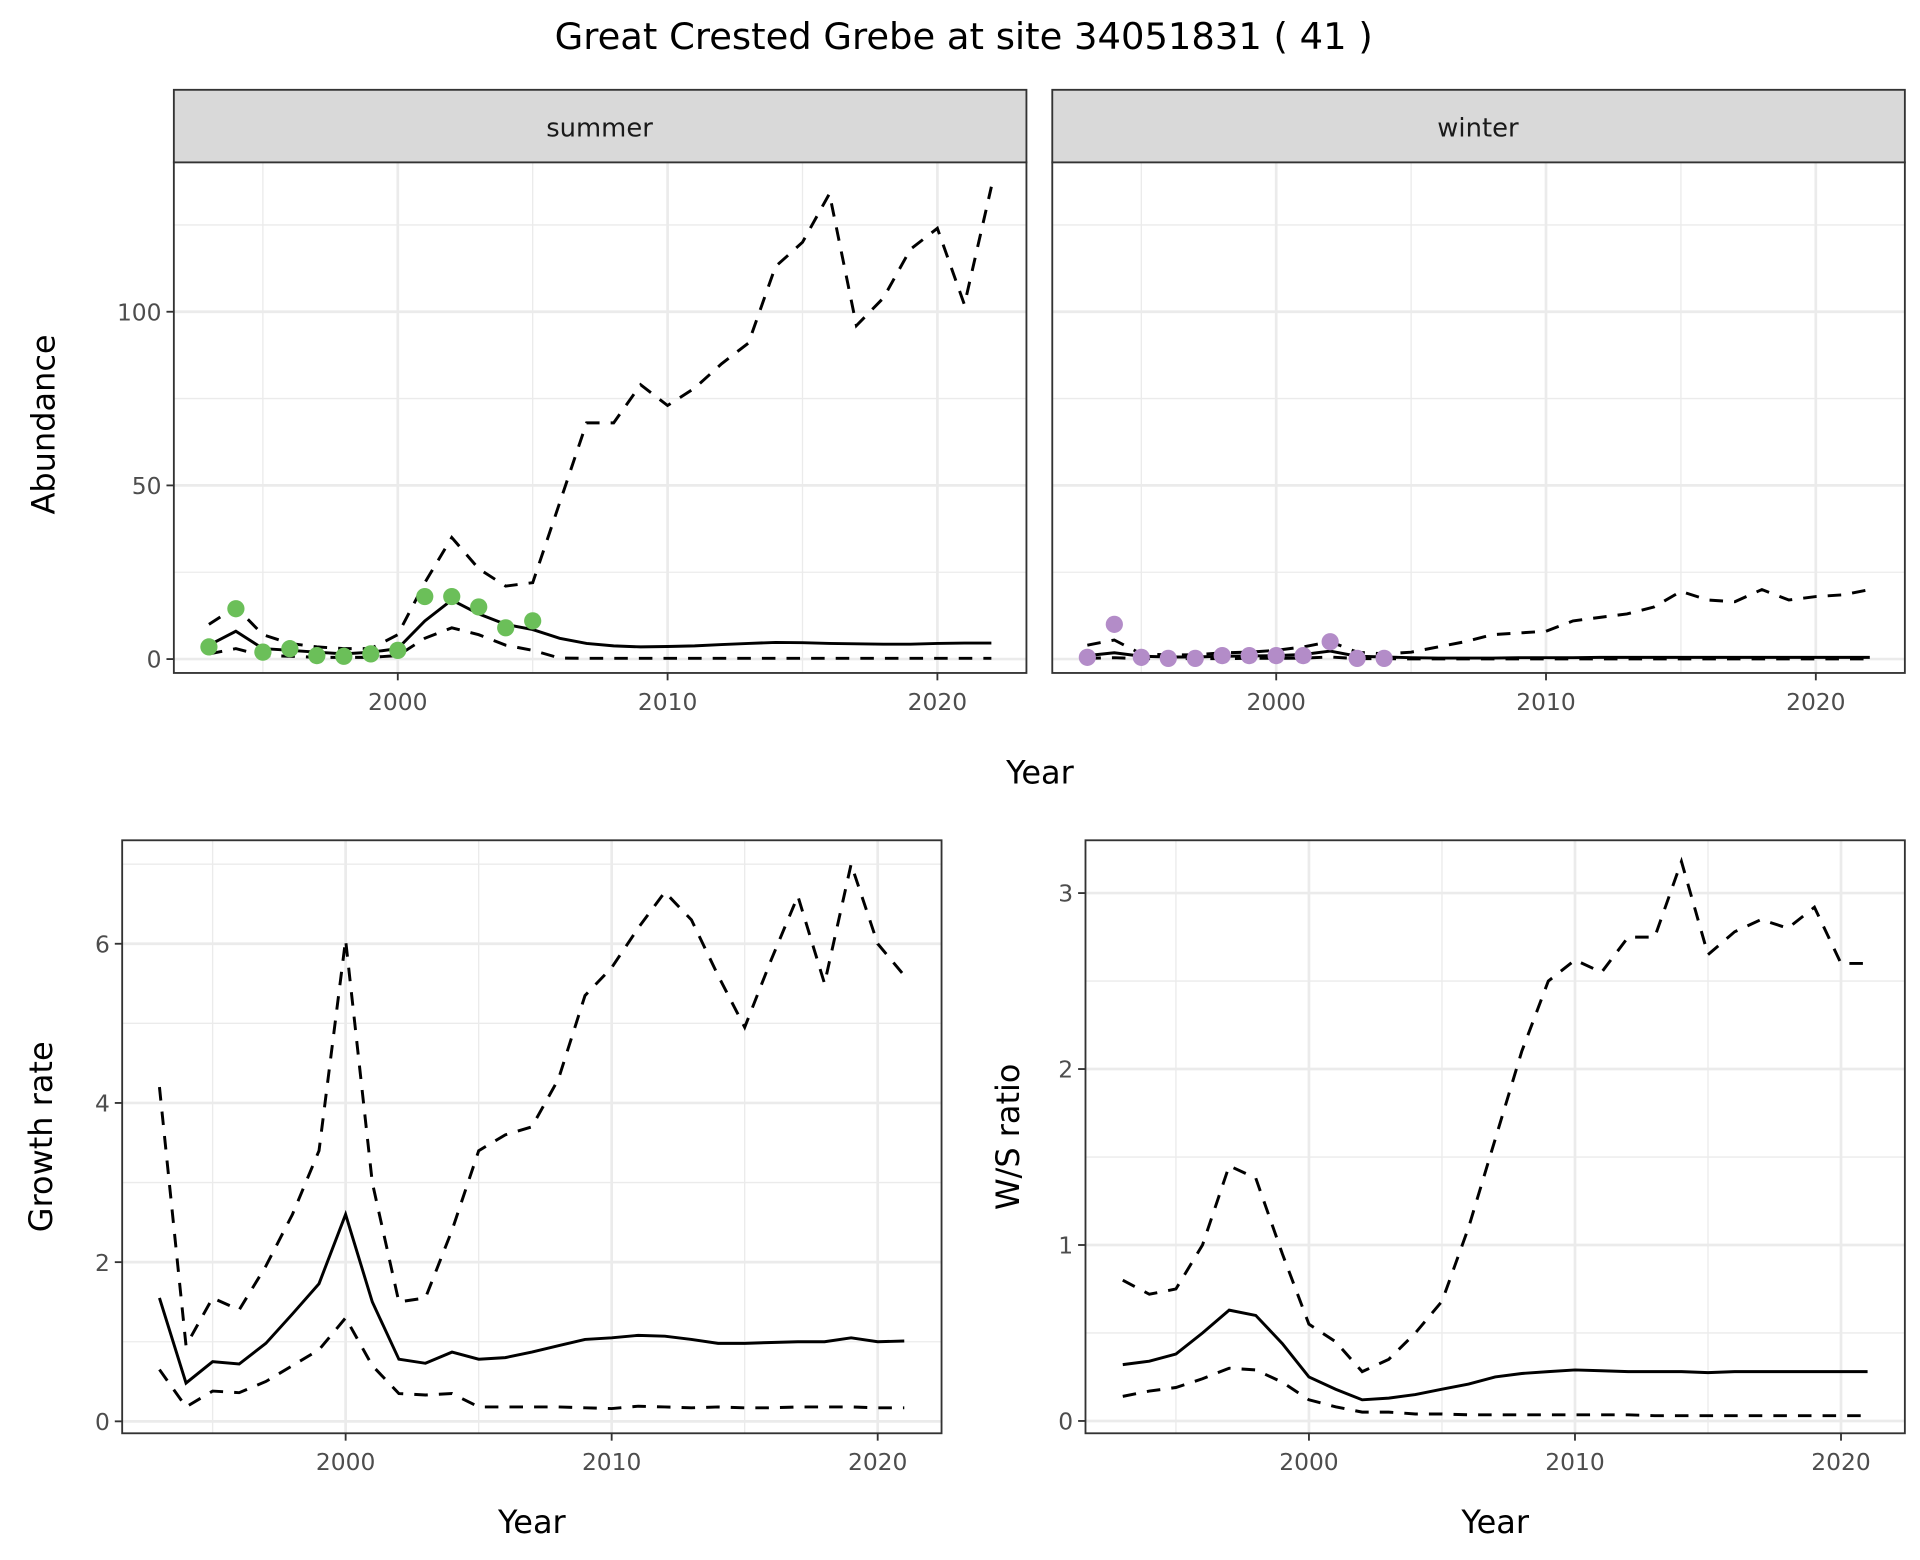 The height and width of the screenshot is (1560, 1920). What do you see at coordinates (1040, 773) in the screenshot?
I see `x-axis-label-top: Year` at bounding box center [1040, 773].